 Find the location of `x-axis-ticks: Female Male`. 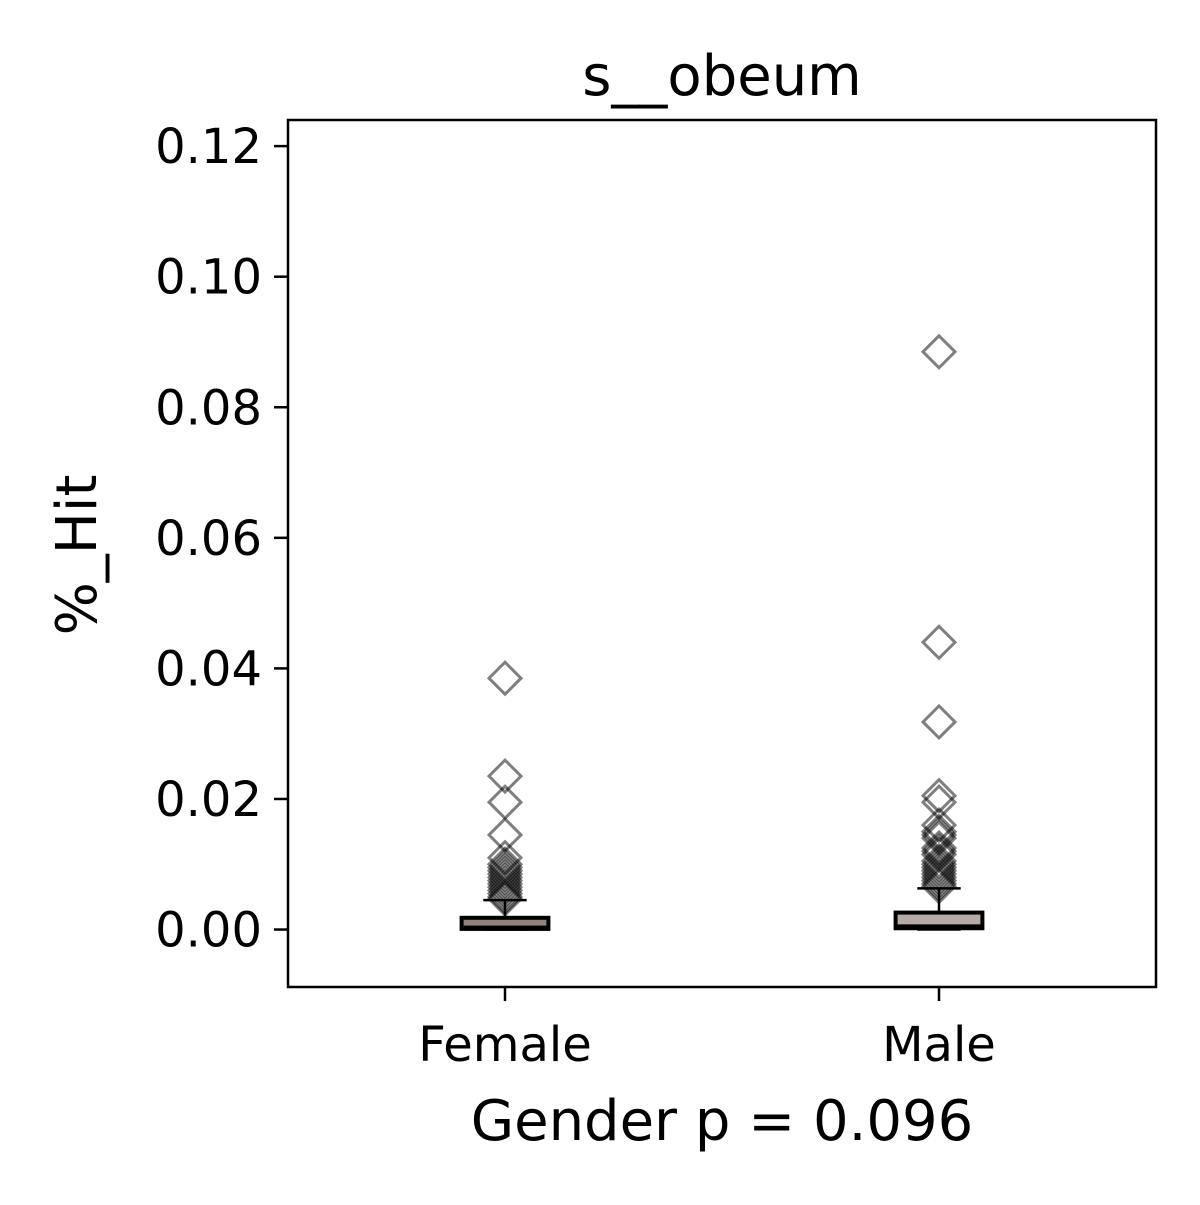

x-axis-ticks: Female Male is located at coordinates (707, 1030).